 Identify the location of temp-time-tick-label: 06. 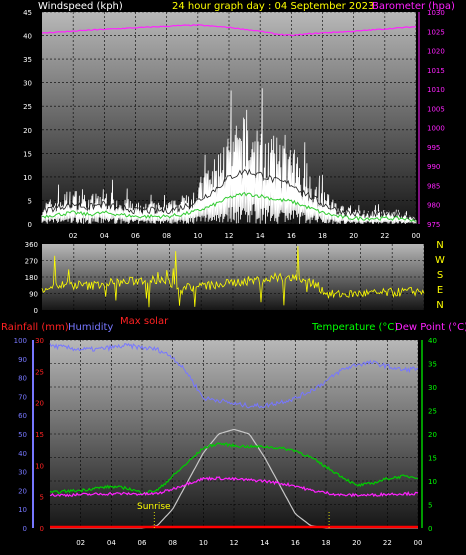
(142, 543).